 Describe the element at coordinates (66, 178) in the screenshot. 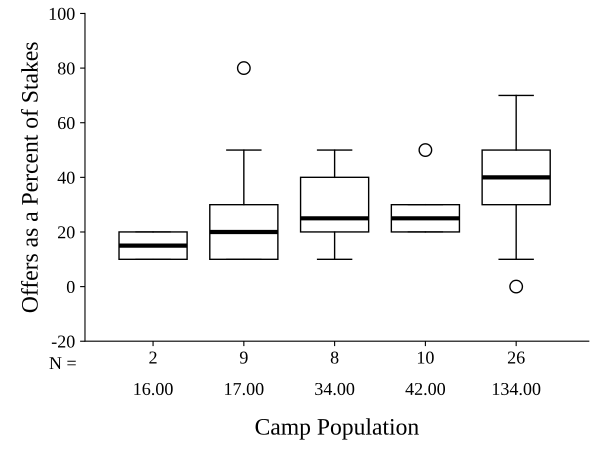

I see `y-tick-label: 40` at that location.